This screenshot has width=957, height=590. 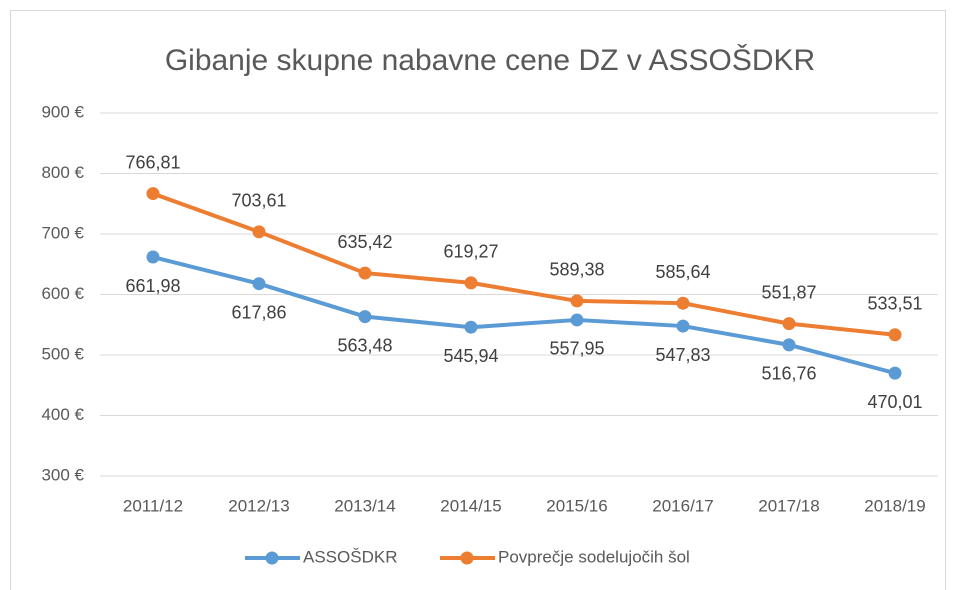 I want to click on data-label: 563,48, so click(x=364, y=345).